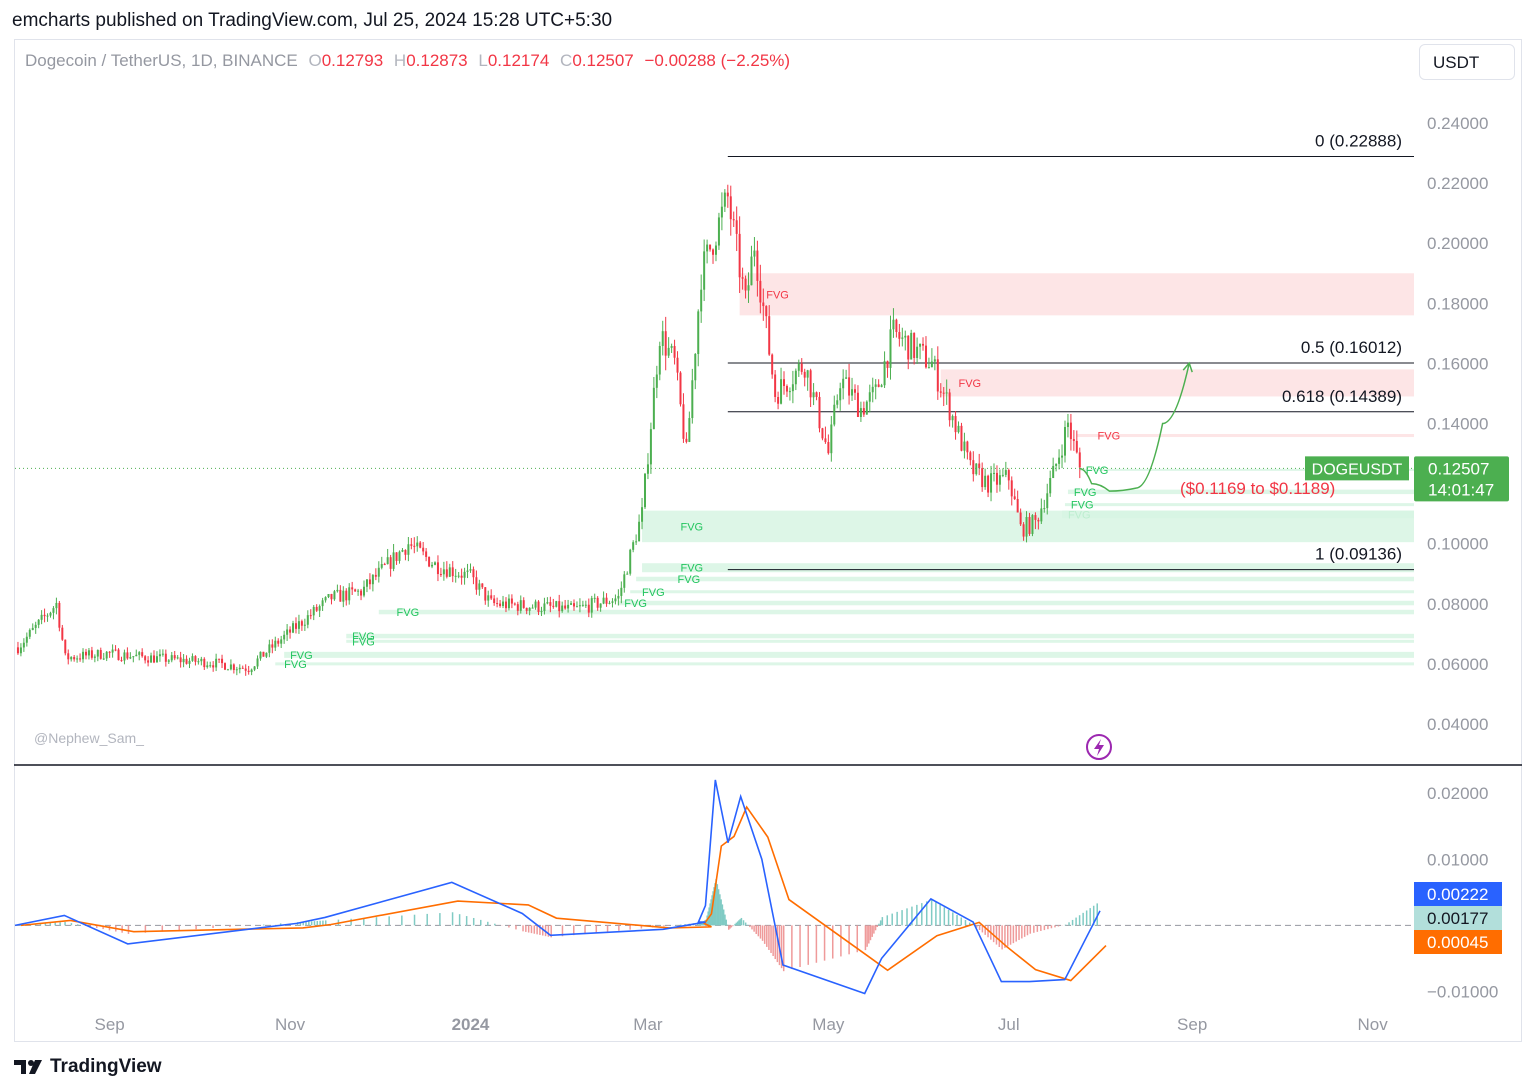  What do you see at coordinates (1457, 303) in the screenshot?
I see `price-tick-label: 0.18000` at bounding box center [1457, 303].